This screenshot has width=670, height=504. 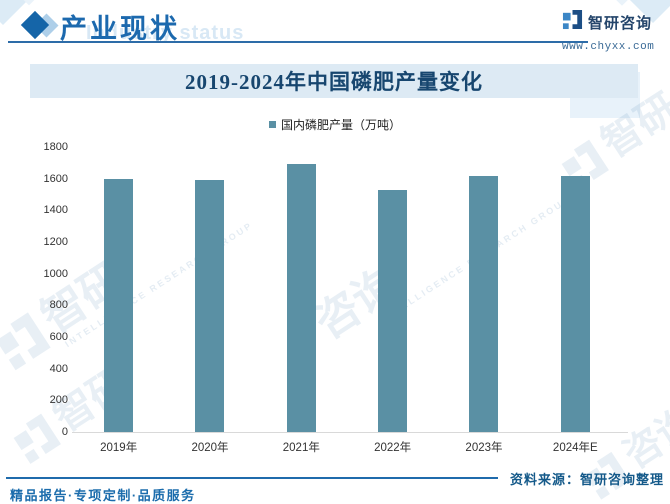 I want to click on bar-2020年, so click(x=210, y=306).